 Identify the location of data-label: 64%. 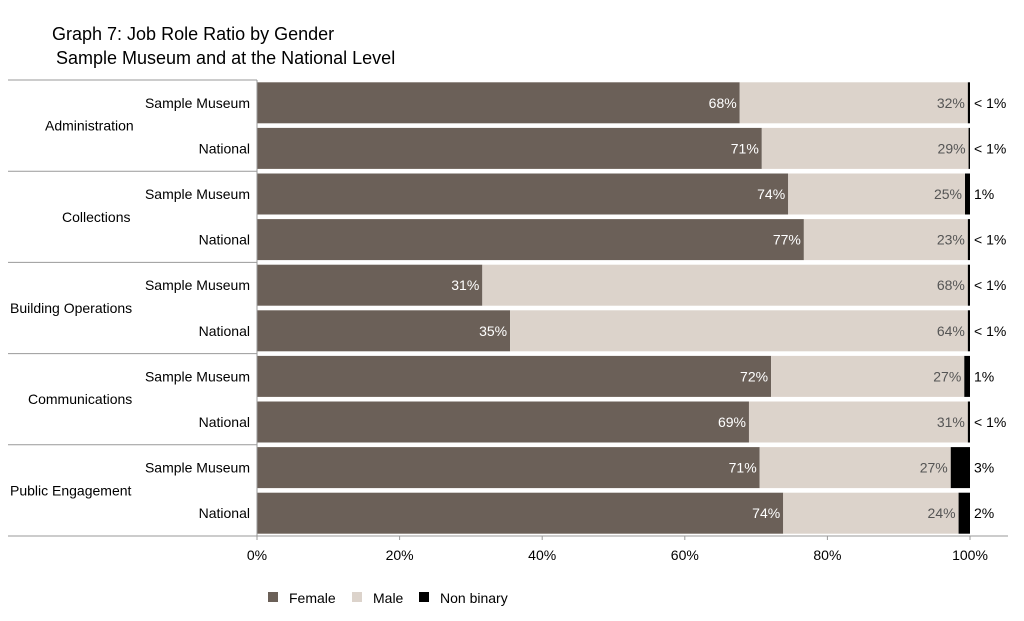
(951, 331).